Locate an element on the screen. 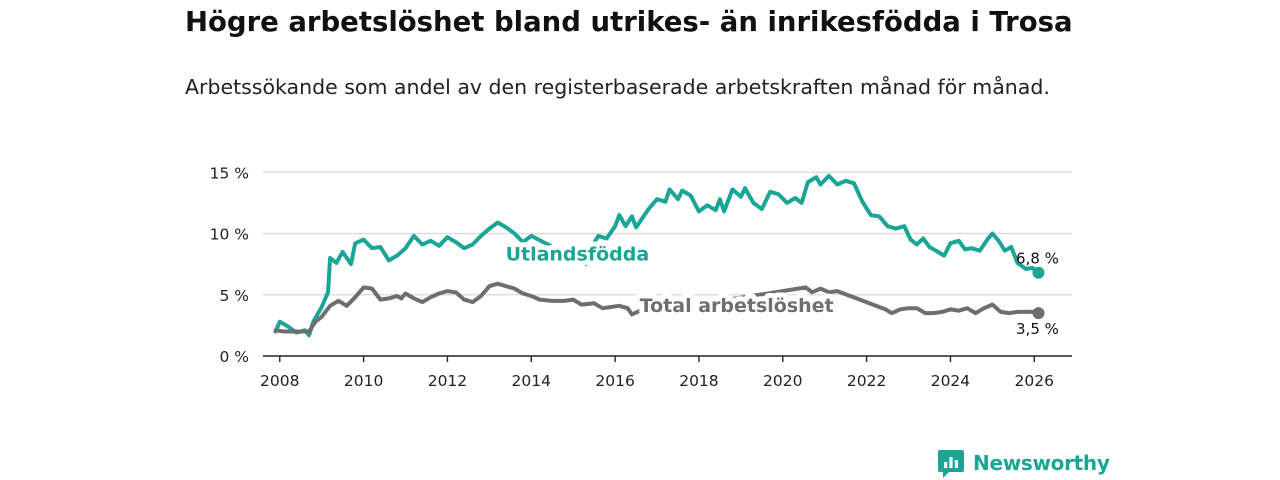 This screenshot has height=480, width=1280. x-tick-label: 2016 is located at coordinates (614, 381).